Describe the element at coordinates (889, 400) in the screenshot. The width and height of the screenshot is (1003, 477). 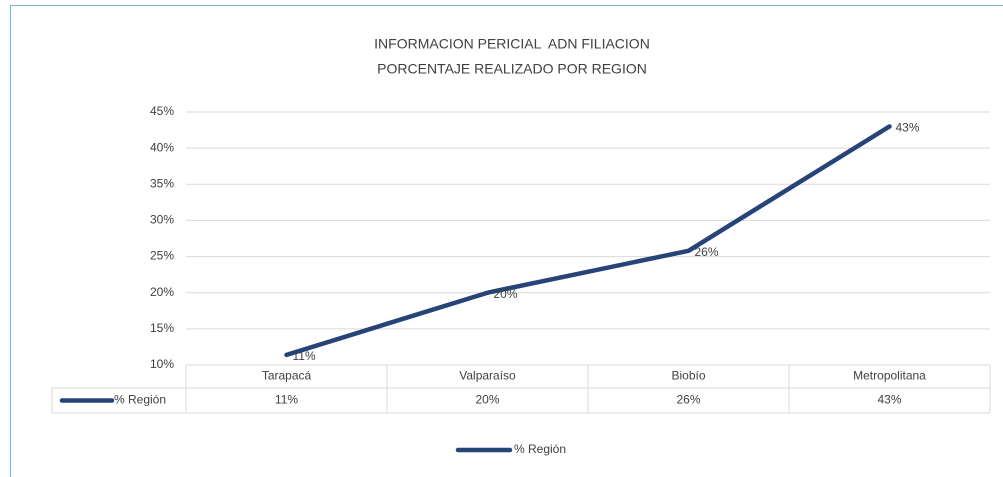
I see `table-value: 43%` at that location.